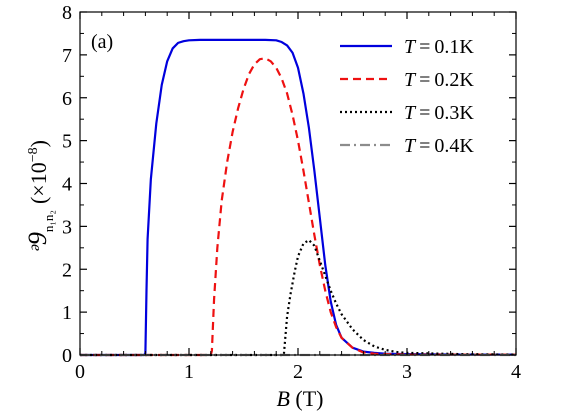  Describe the element at coordinates (444, 146) in the screenshot. I see `legend-value: = 0.4K` at that location.